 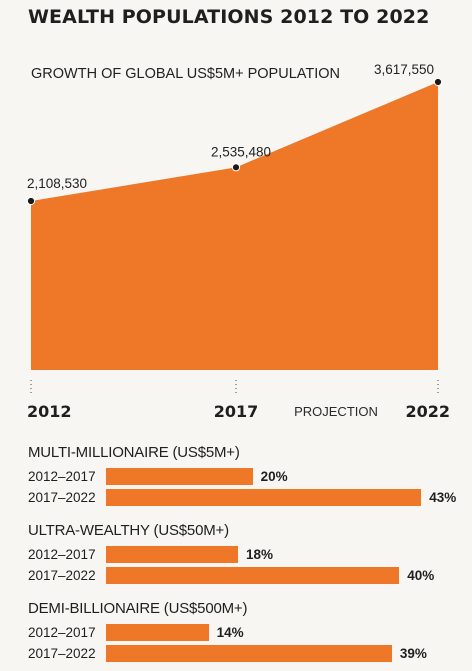 I want to click on data-label: 2,108,530, so click(x=57, y=183).